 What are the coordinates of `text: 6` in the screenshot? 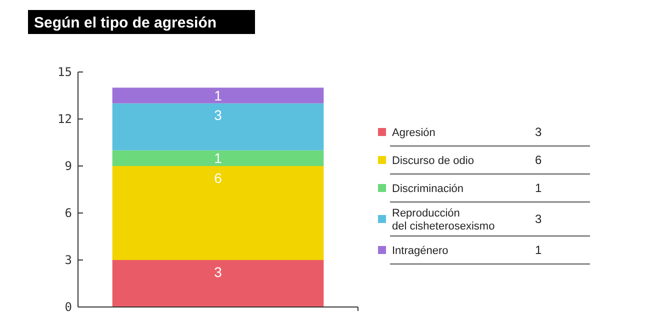 It's located at (538, 160).